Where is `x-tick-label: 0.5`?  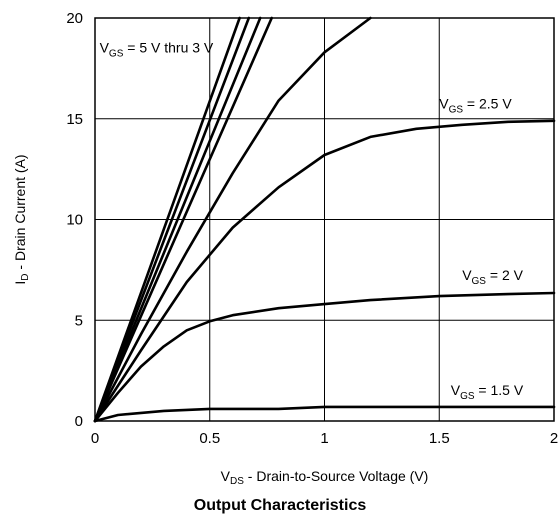 x-tick-label: 0.5 is located at coordinates (209, 438).